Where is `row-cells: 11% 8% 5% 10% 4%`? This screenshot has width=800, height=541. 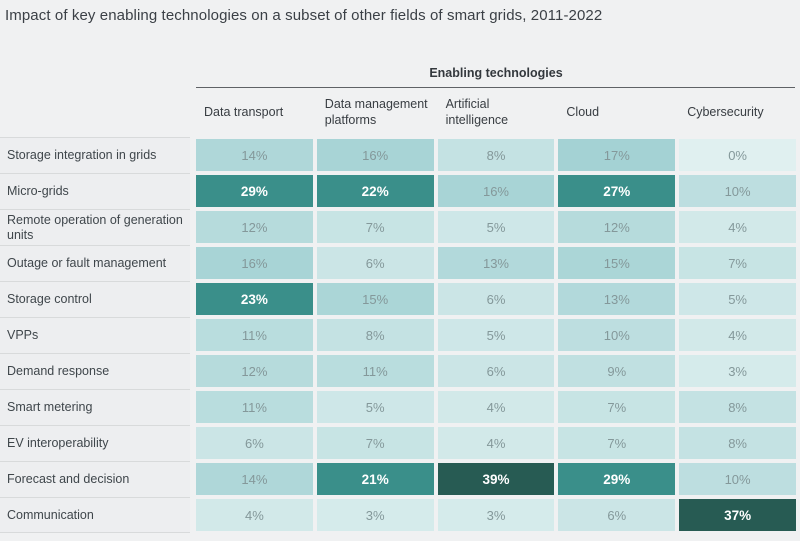 row-cells: 11% 8% 5% 10% 4% is located at coordinates (496, 335).